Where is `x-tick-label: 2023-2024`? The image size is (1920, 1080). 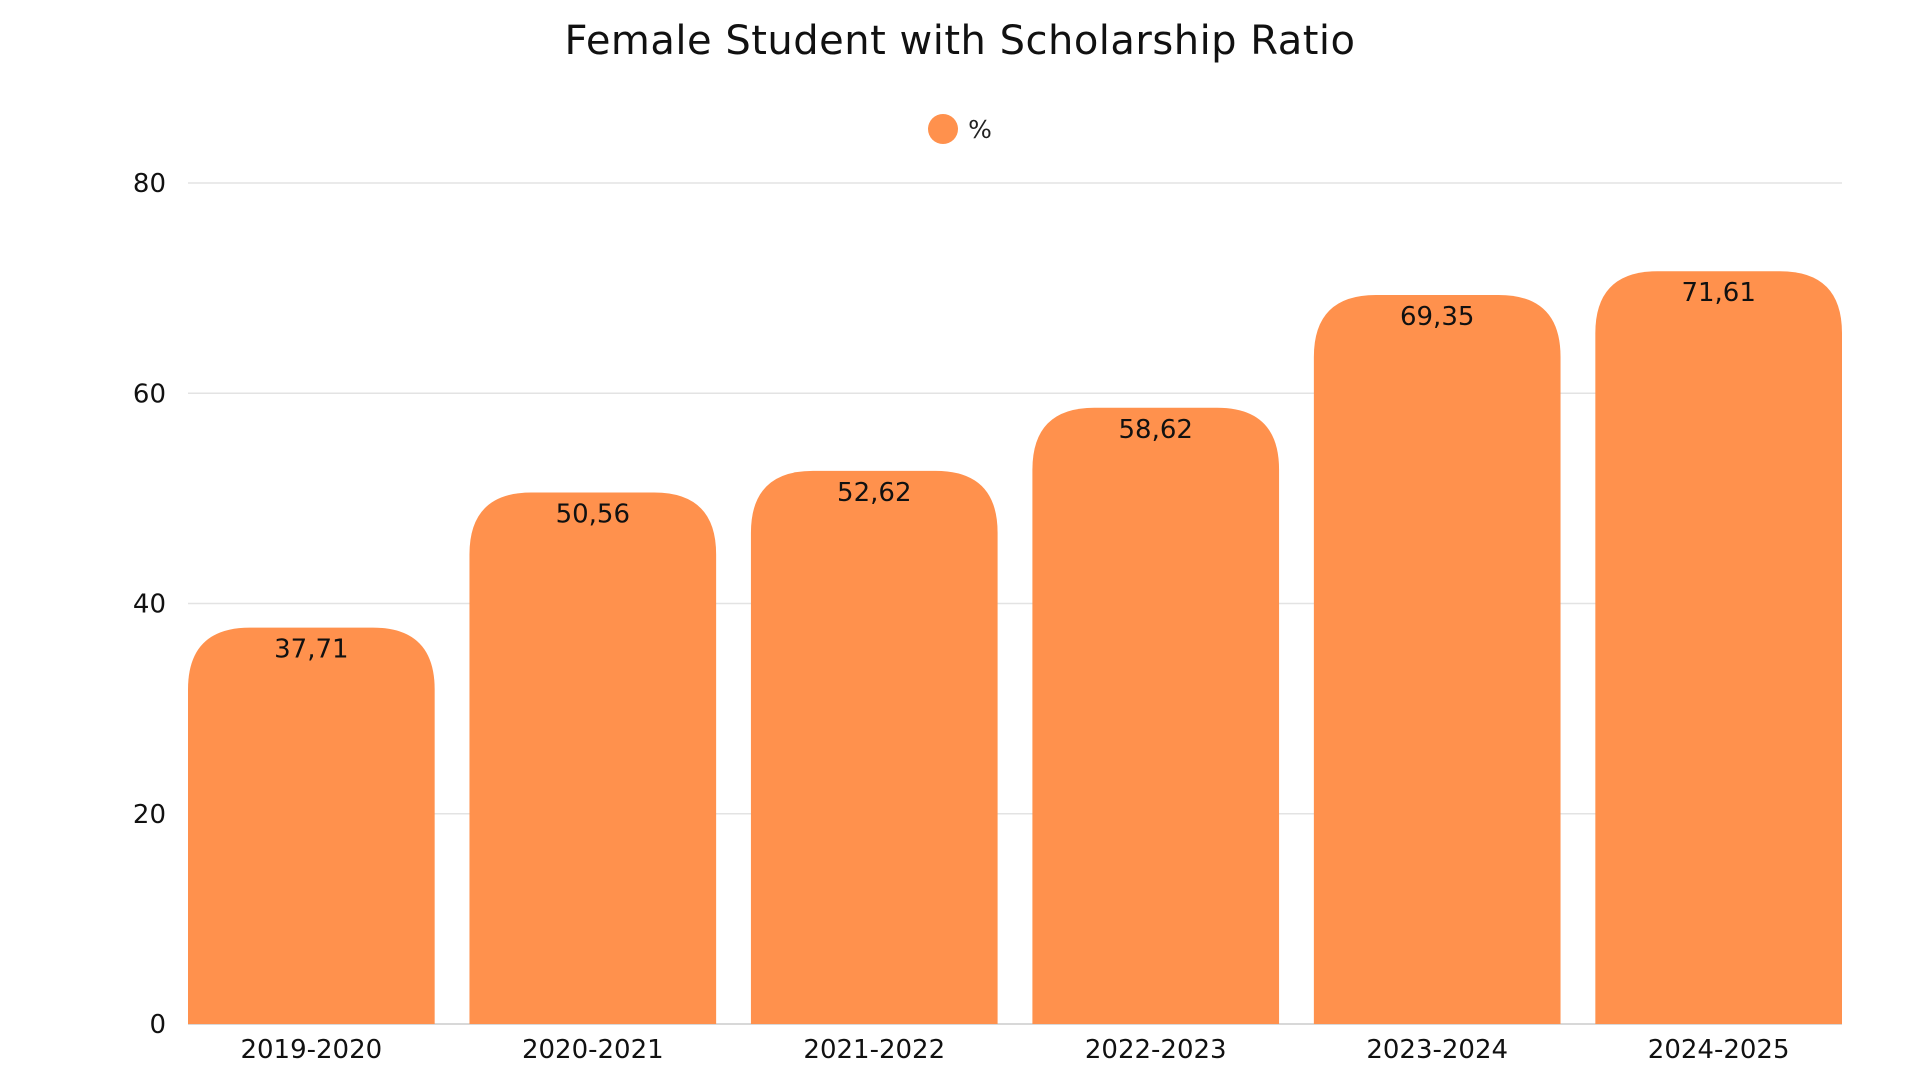 x-tick-label: 2023-2024 is located at coordinates (1437, 1050).